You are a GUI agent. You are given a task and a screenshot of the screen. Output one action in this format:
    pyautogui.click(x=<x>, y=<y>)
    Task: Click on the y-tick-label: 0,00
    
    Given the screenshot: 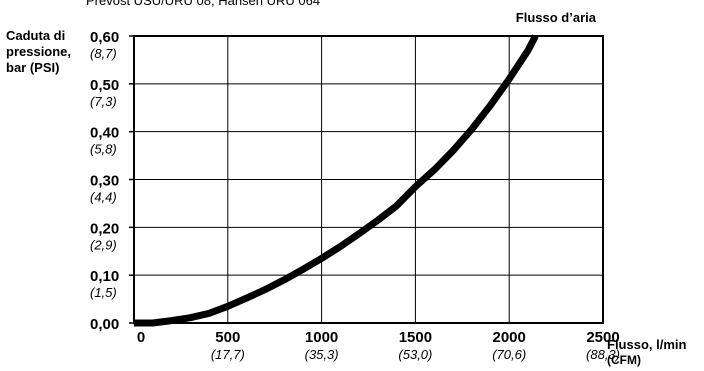 What is the action you would take?
    pyautogui.click(x=104, y=324)
    